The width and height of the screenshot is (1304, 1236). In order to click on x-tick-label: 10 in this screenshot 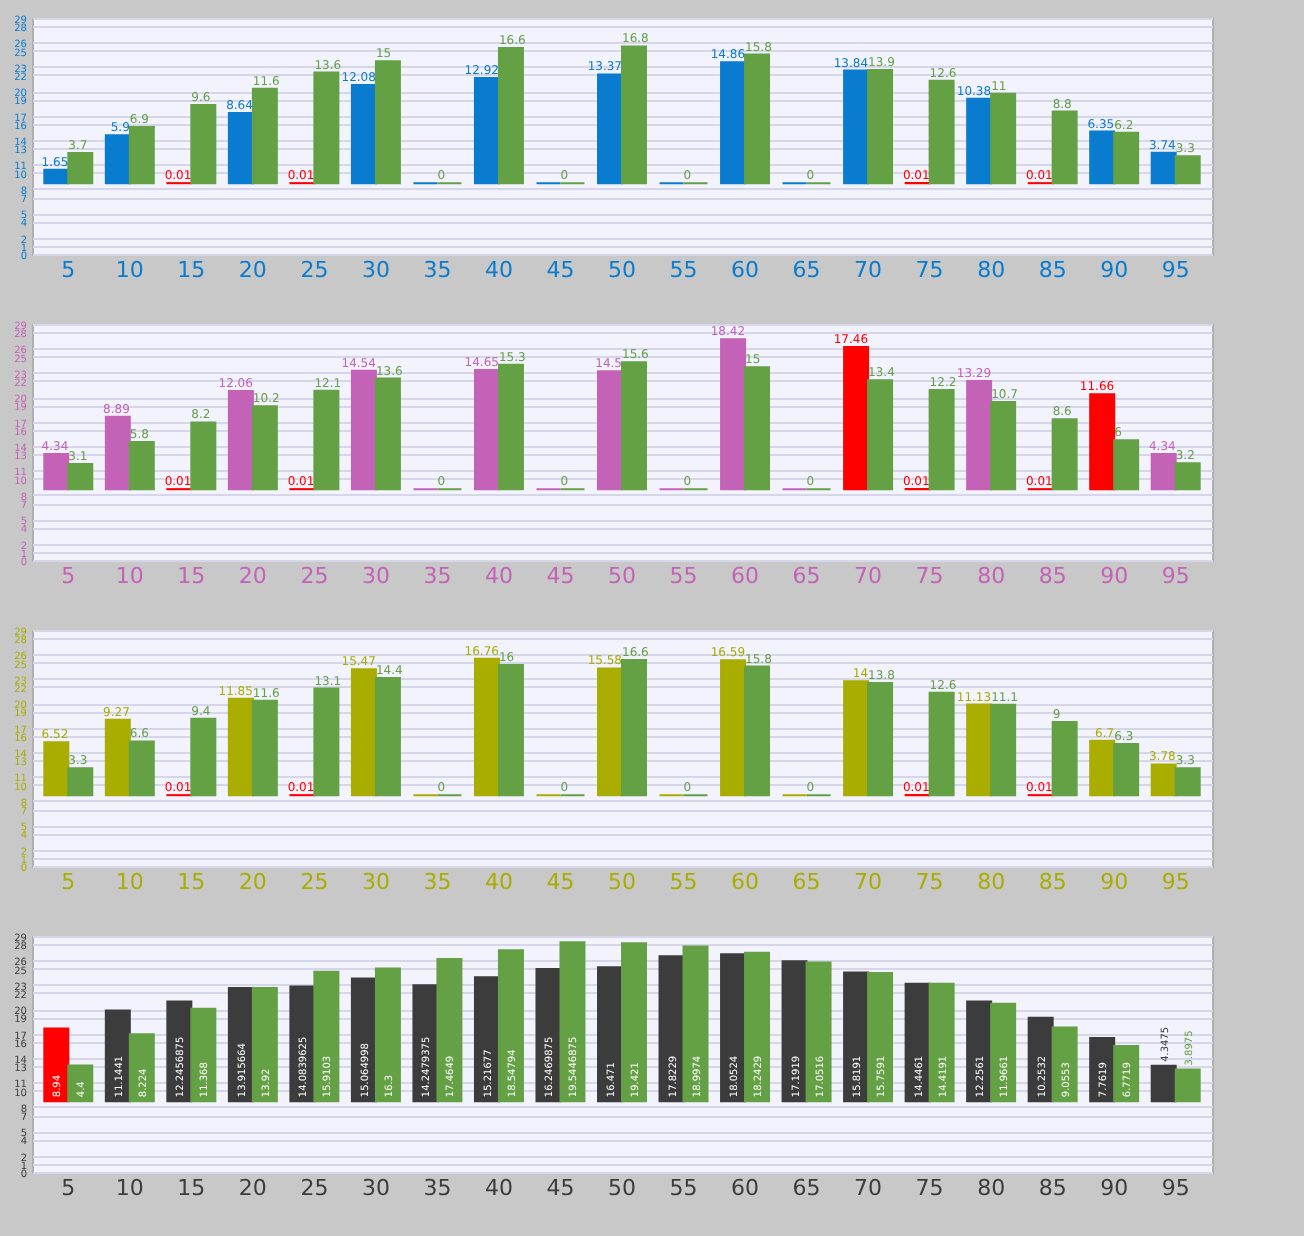, I will do `click(129, 270)`.